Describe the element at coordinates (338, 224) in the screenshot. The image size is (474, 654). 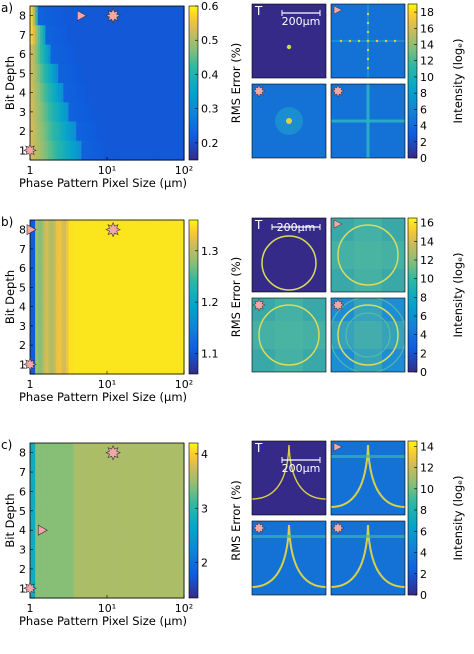
I see `triangle-marker` at that location.